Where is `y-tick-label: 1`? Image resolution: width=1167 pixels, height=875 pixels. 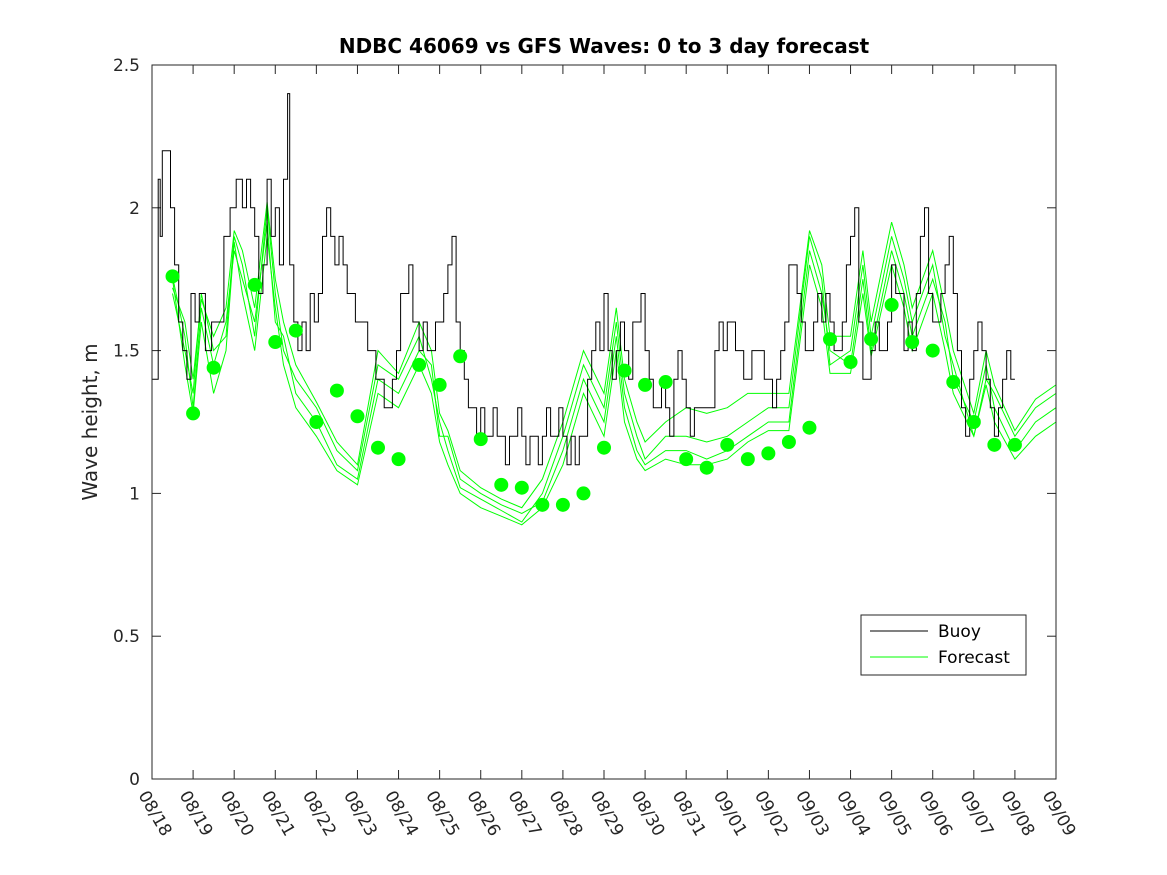
y-tick-label: 1 is located at coordinates (134, 494).